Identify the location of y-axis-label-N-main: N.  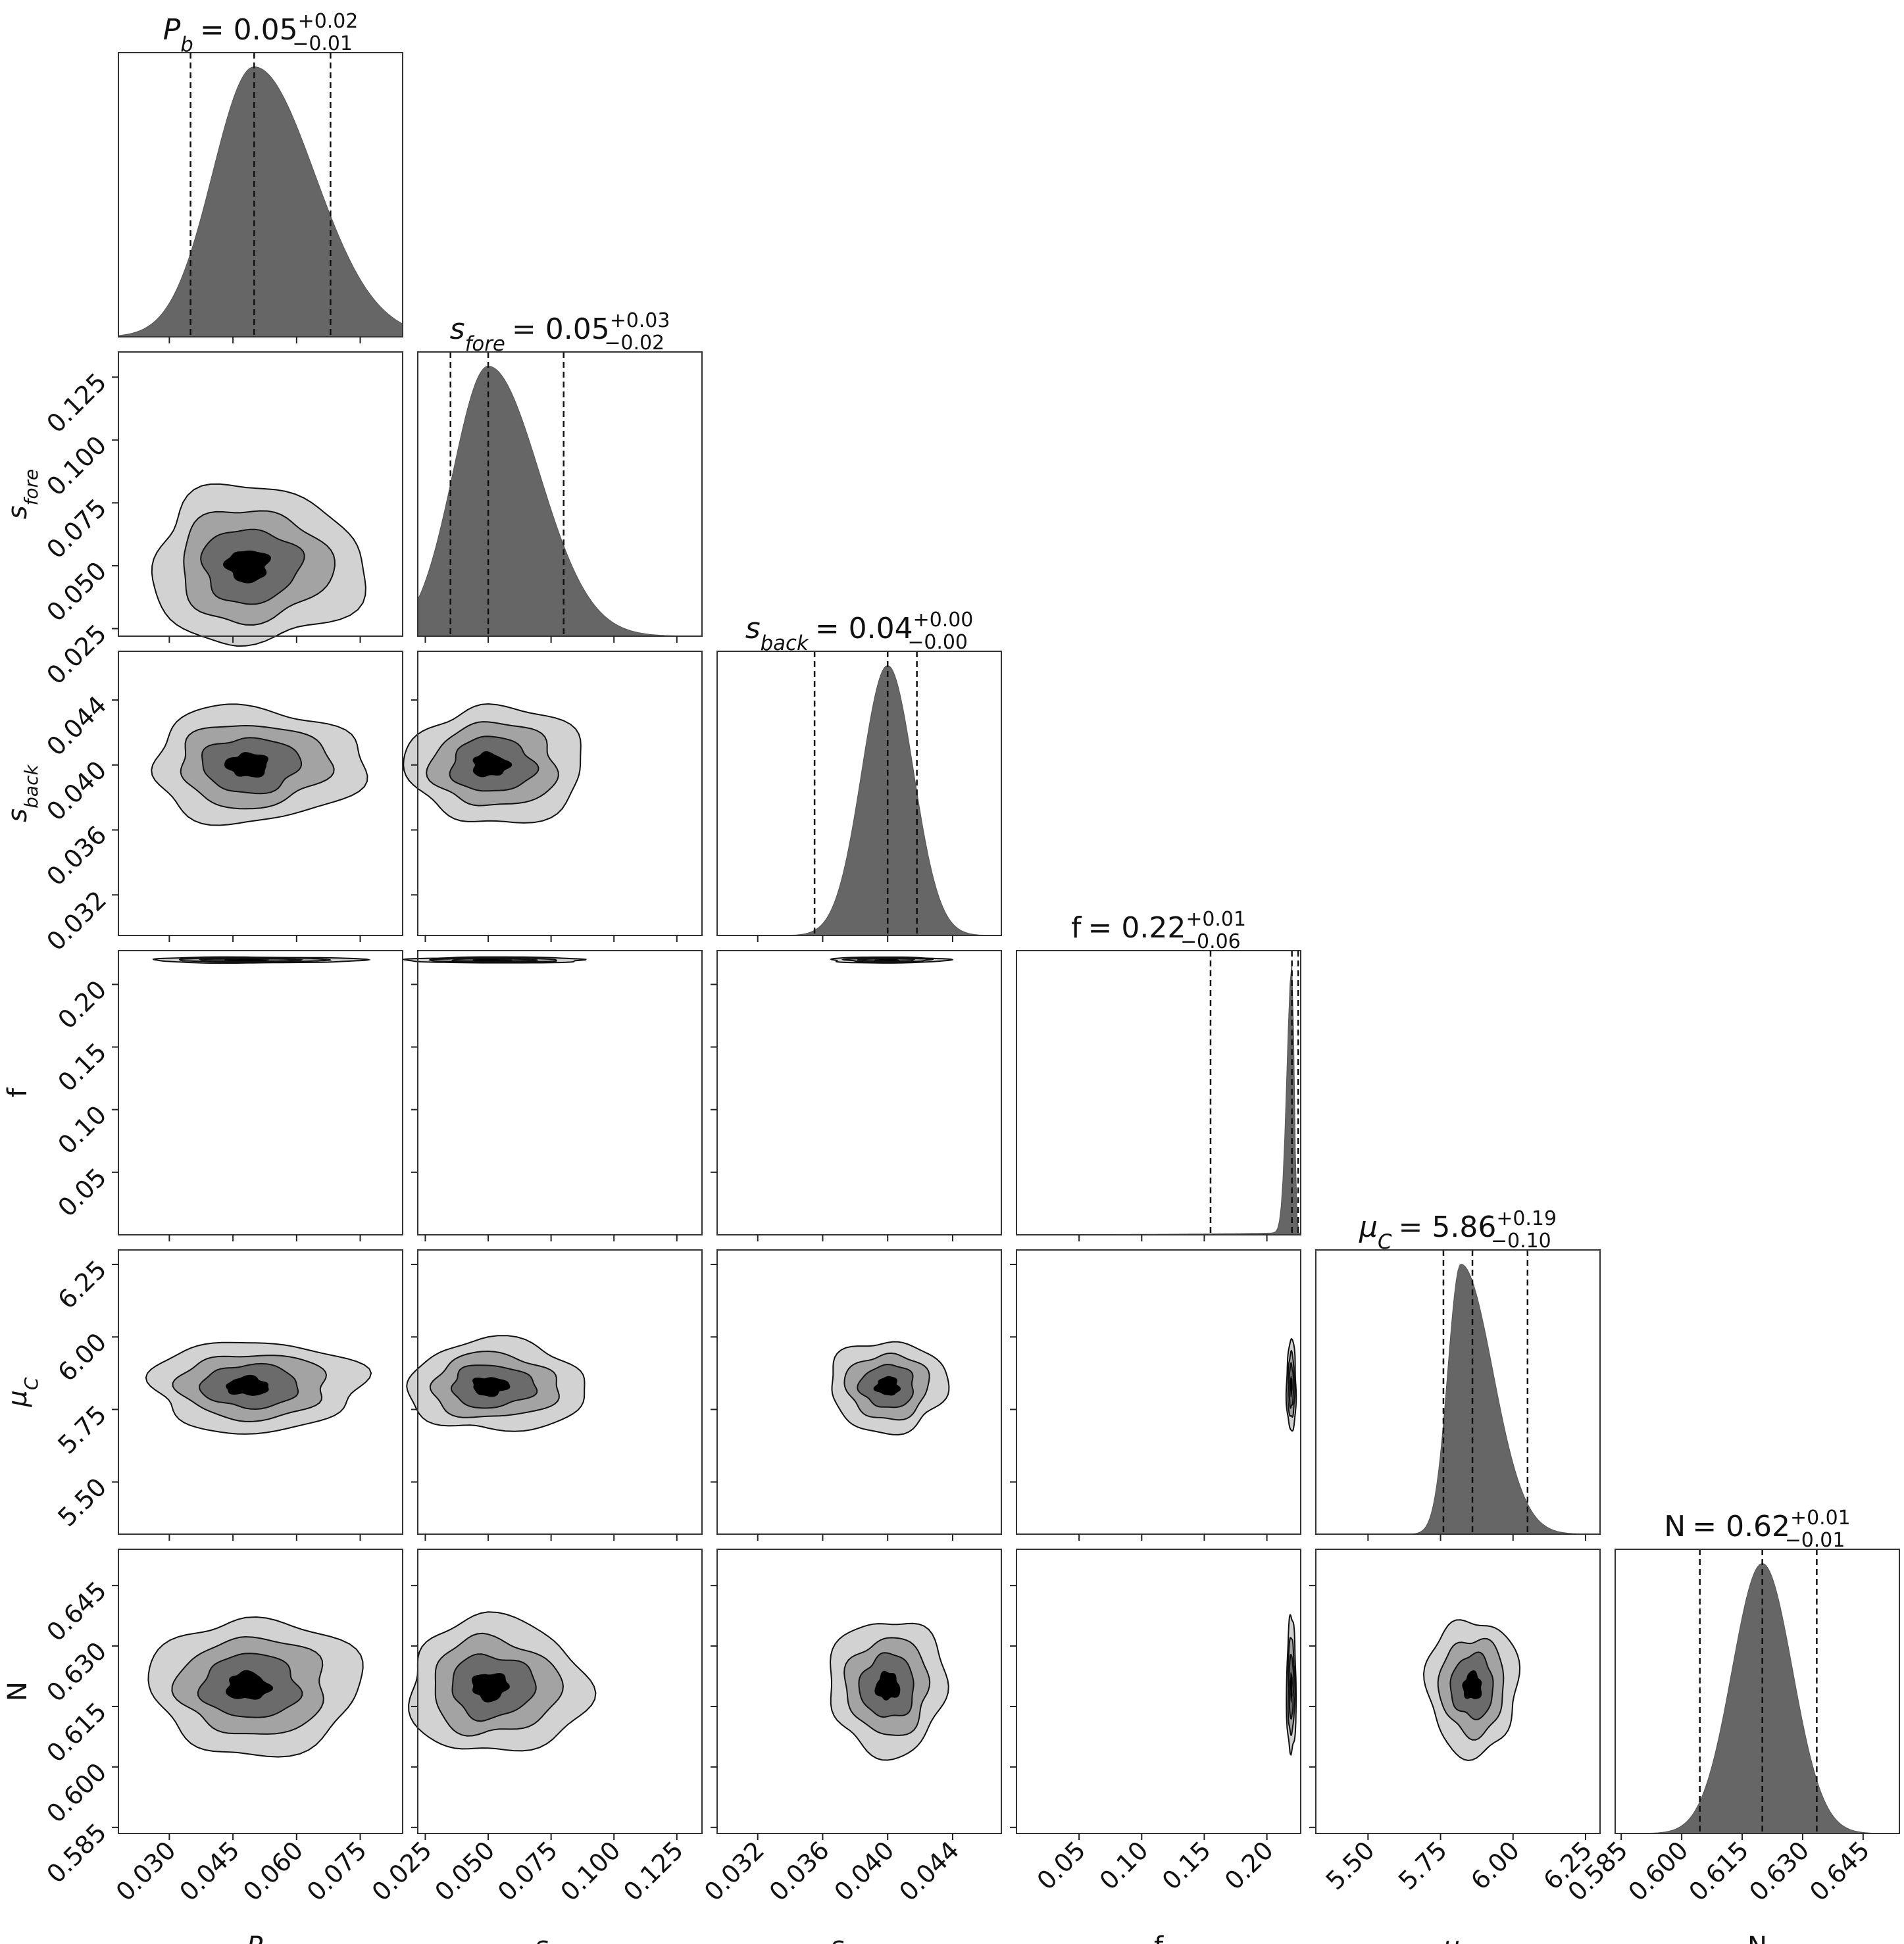
(18, 1691).